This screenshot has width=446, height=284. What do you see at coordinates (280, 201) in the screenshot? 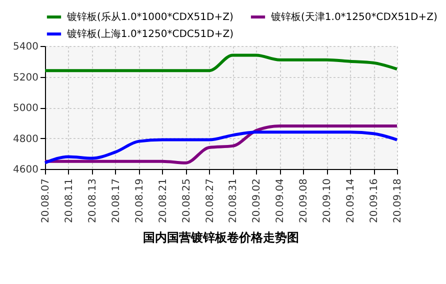
I see `x-tick-label: 20.09.04` at bounding box center [280, 201].